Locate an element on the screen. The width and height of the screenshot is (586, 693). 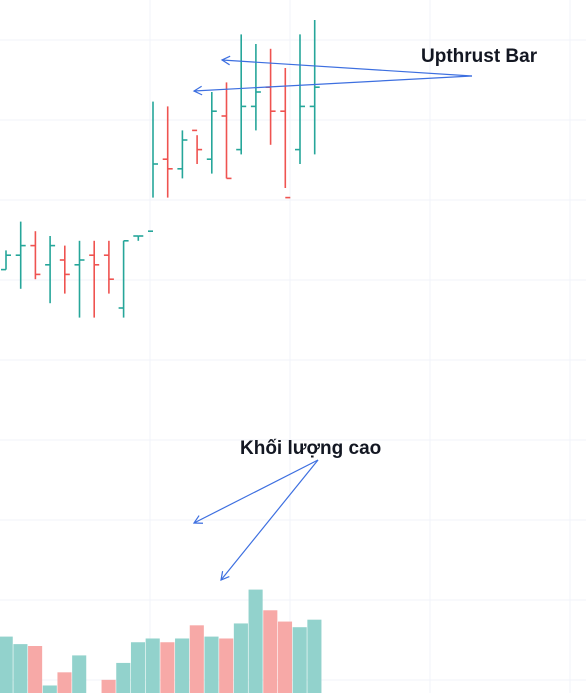
volume-bars is located at coordinates (161, 641).